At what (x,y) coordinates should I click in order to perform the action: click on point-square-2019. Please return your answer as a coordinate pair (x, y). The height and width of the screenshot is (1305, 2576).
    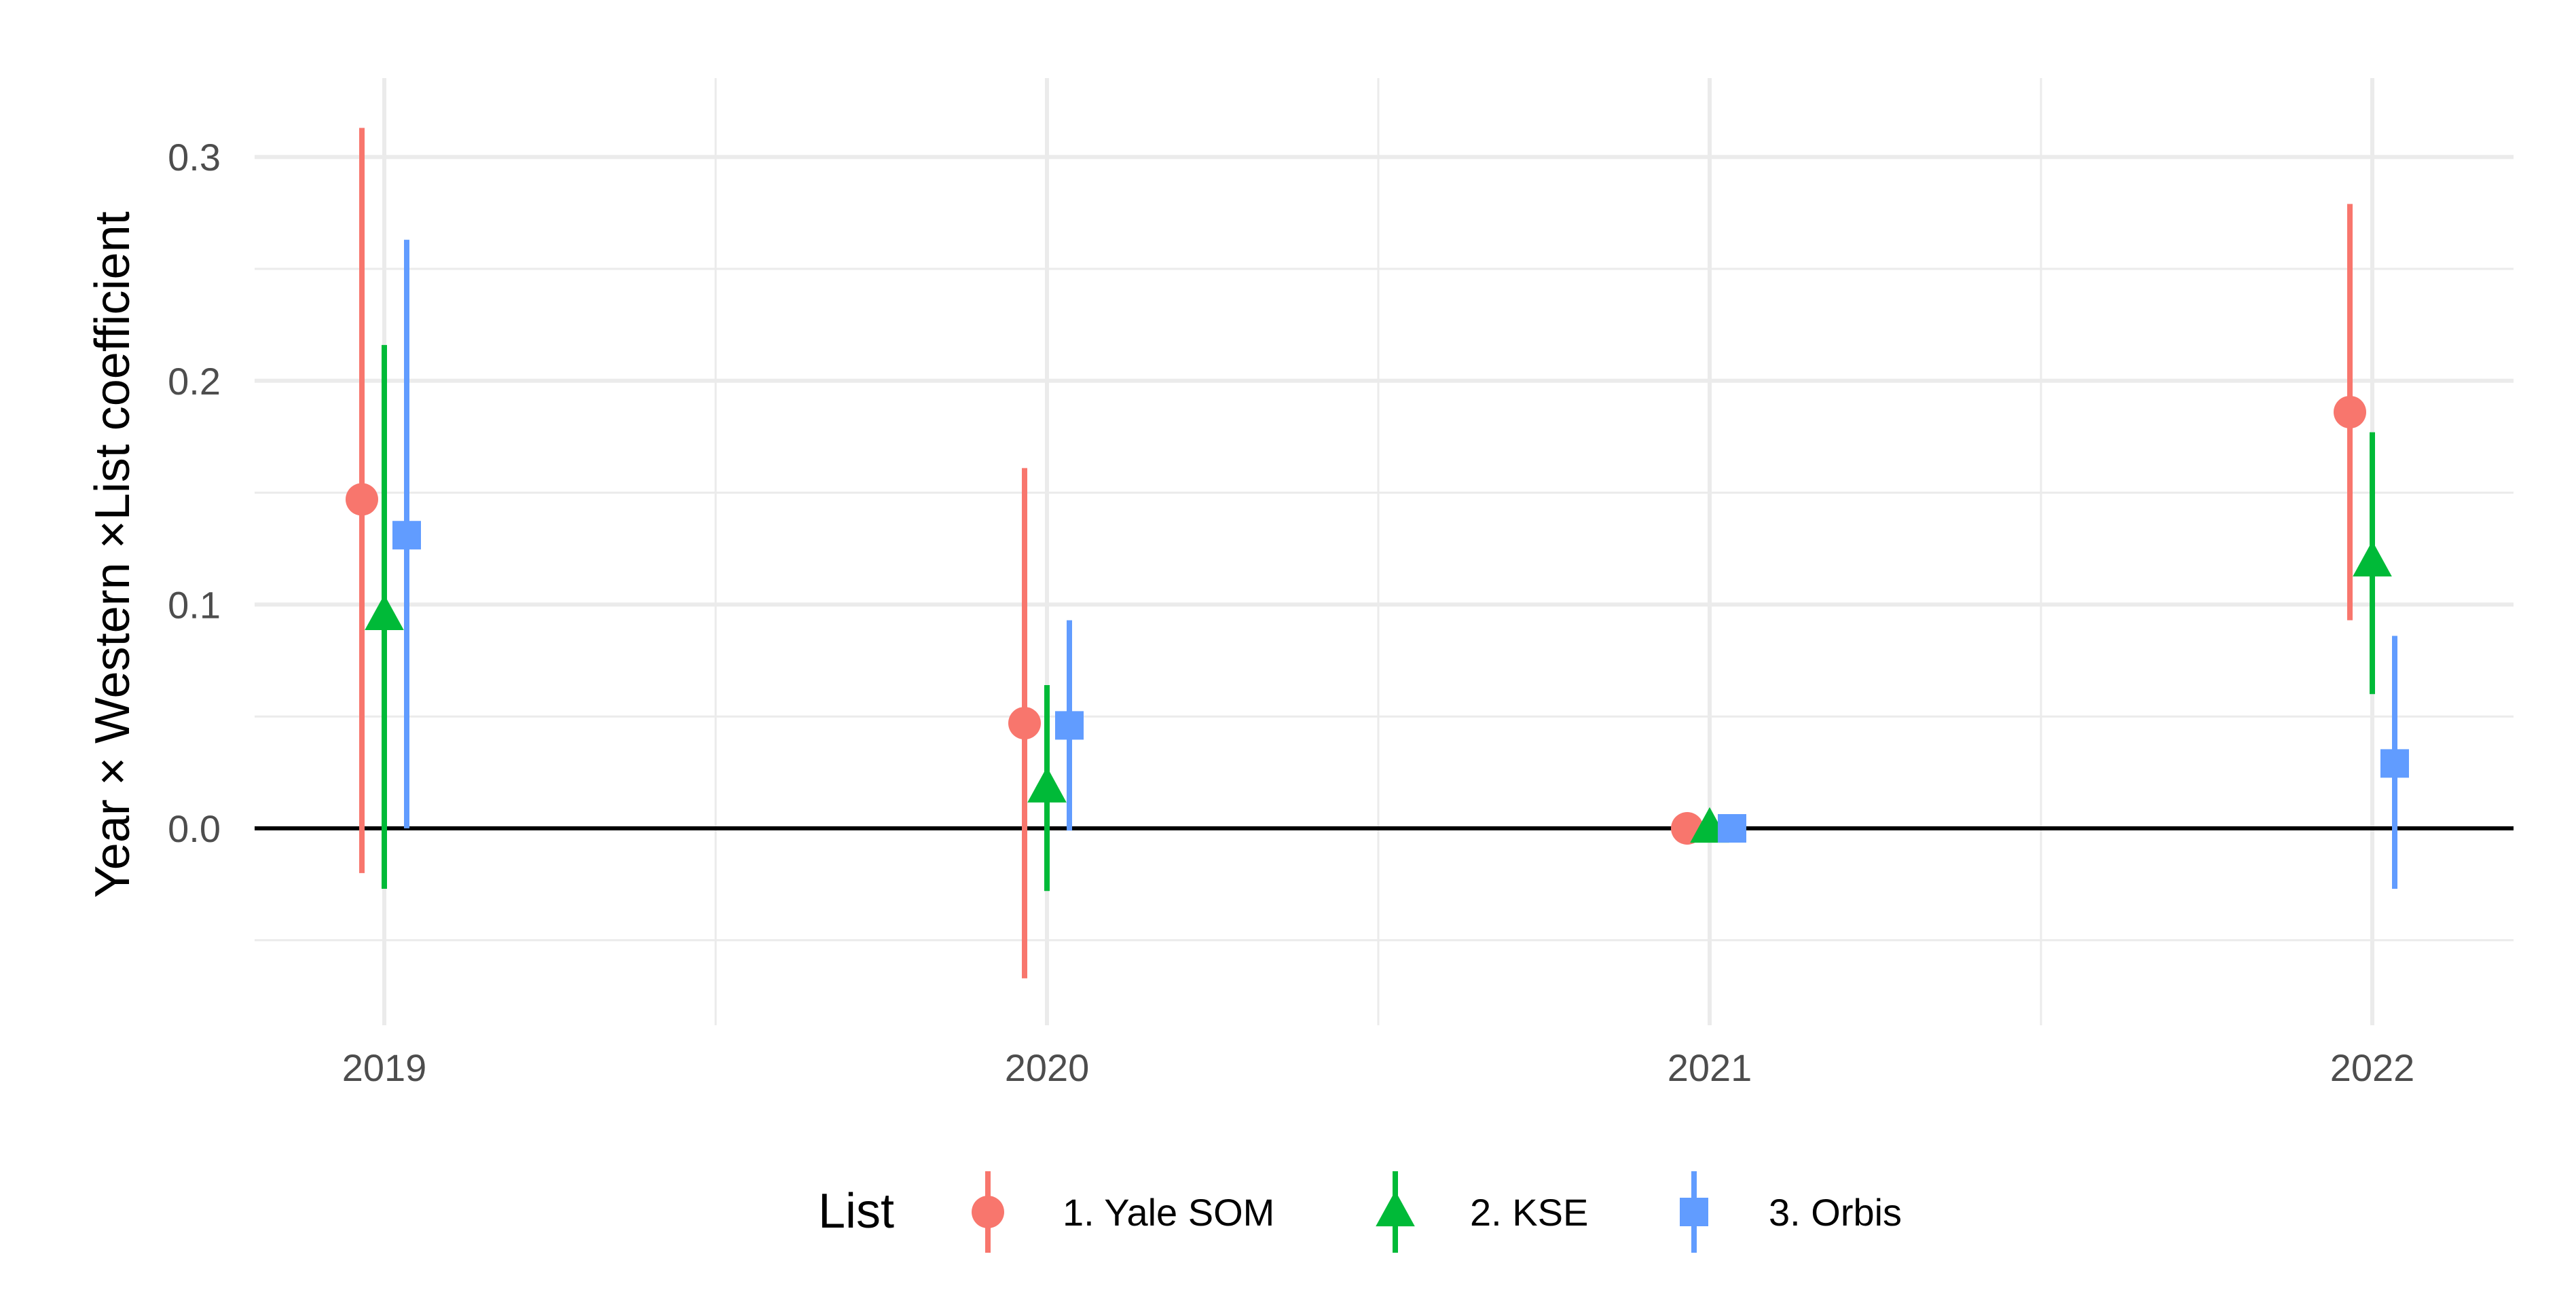
    Looking at the image, I should click on (407, 535).